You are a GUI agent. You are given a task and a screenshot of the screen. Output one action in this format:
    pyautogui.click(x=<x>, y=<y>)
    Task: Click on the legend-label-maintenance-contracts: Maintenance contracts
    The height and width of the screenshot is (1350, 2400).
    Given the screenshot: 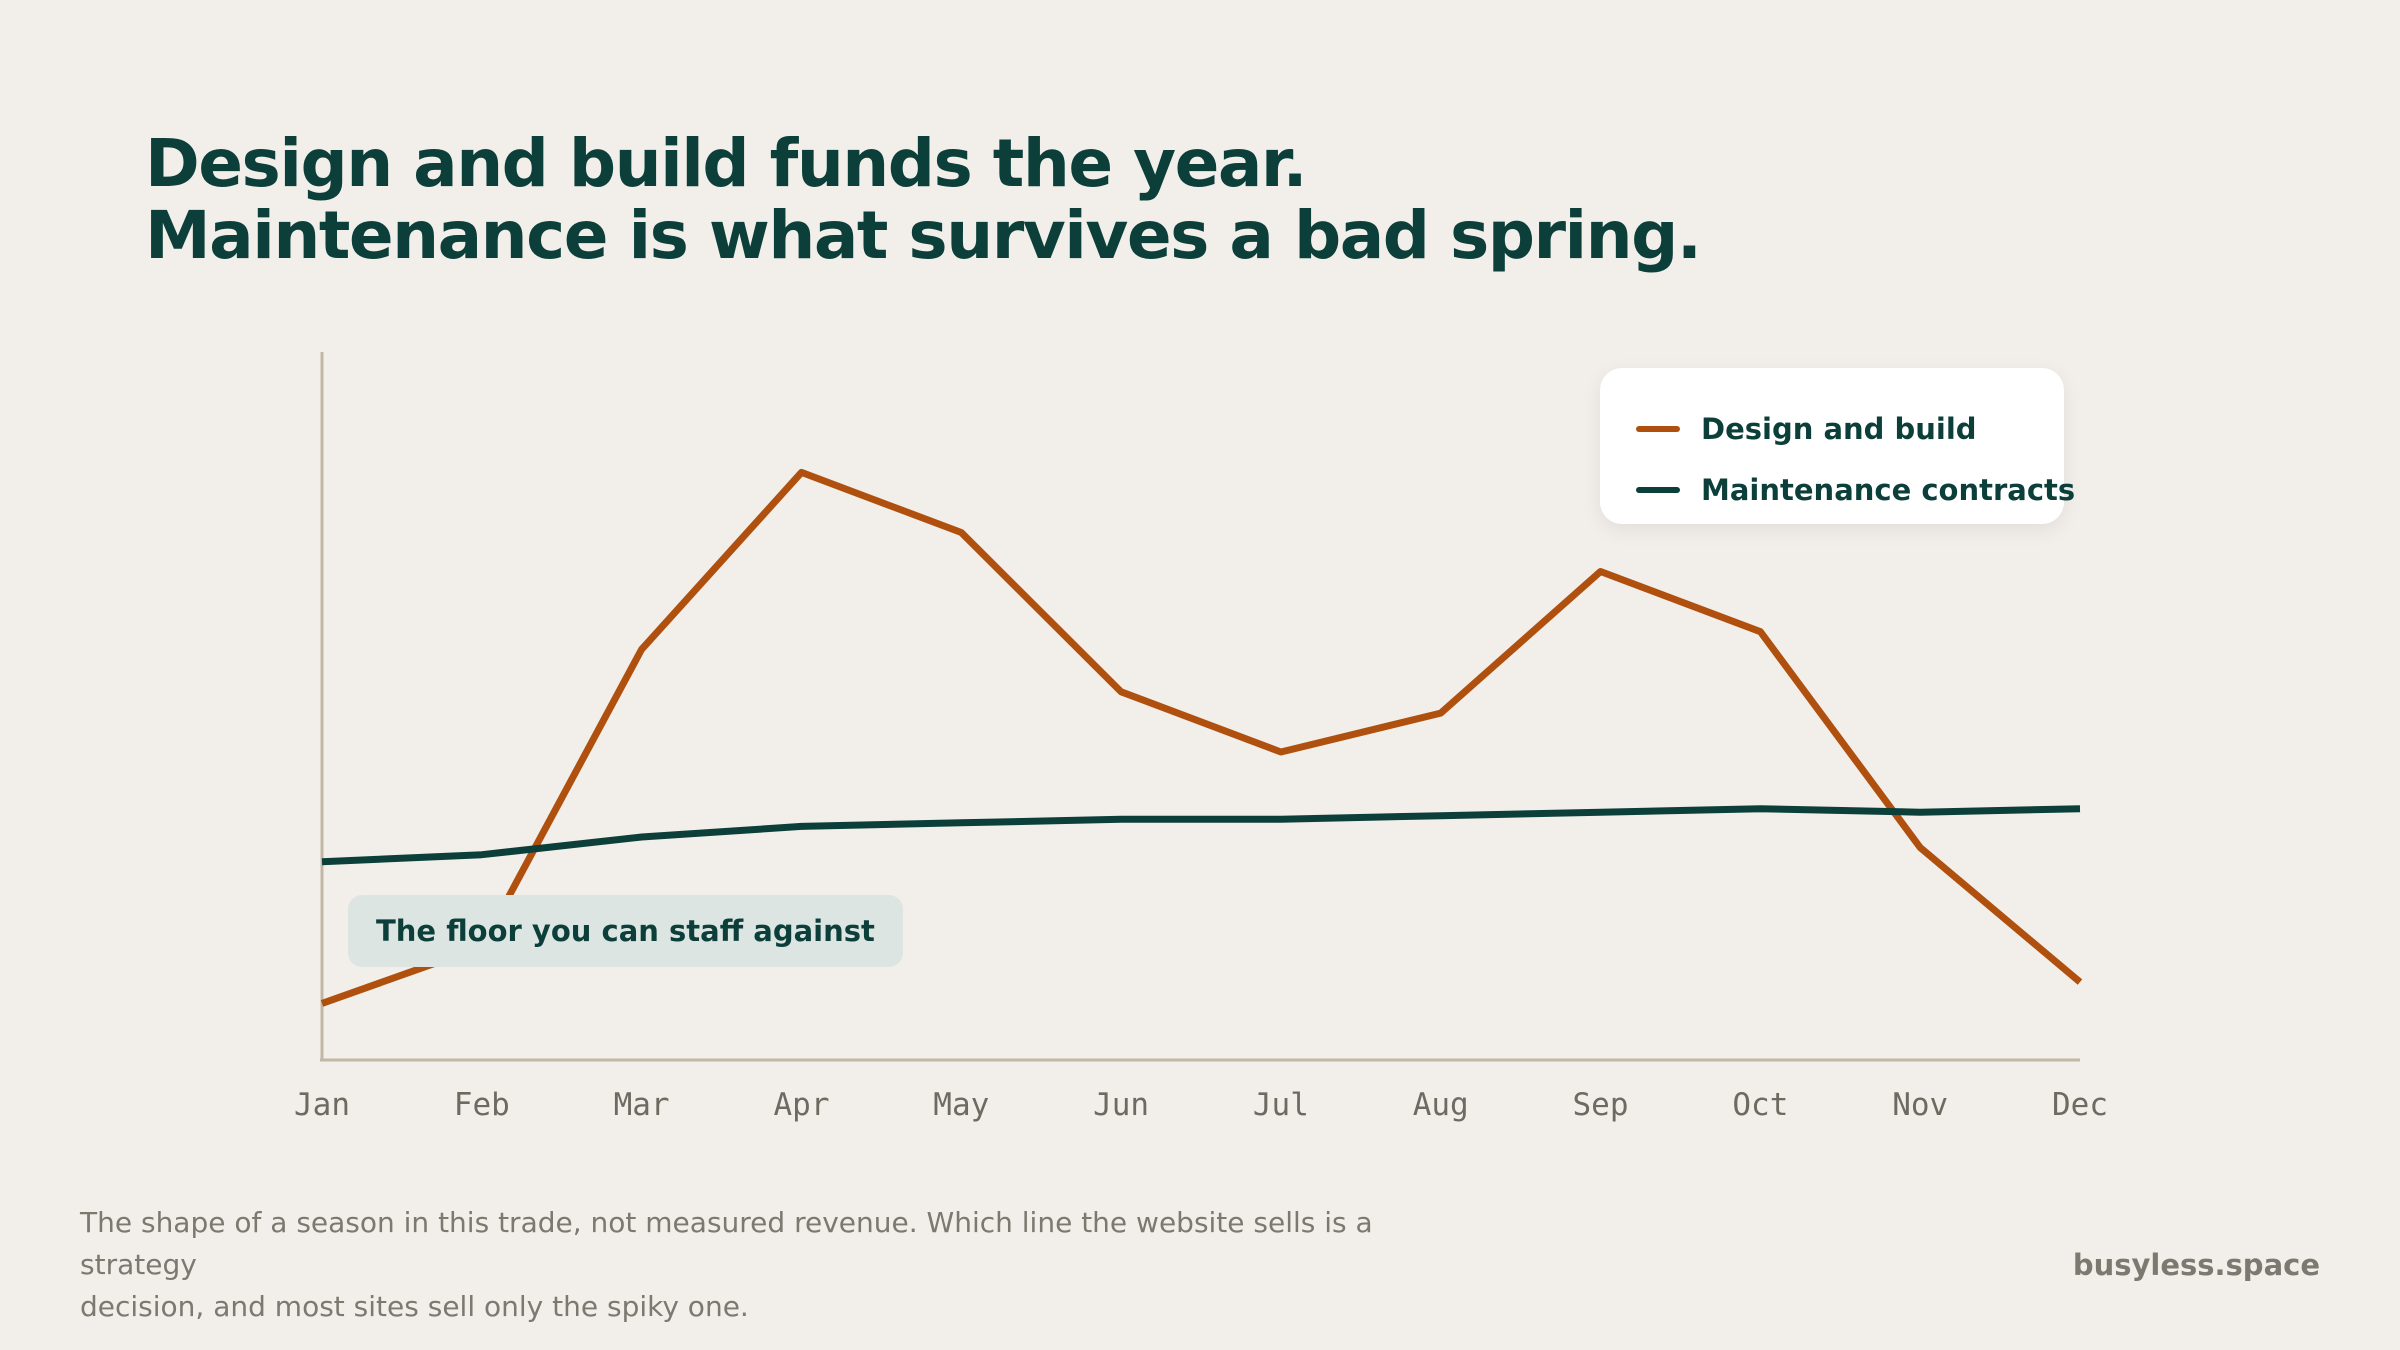 What is the action you would take?
    pyautogui.click(x=1888, y=489)
    